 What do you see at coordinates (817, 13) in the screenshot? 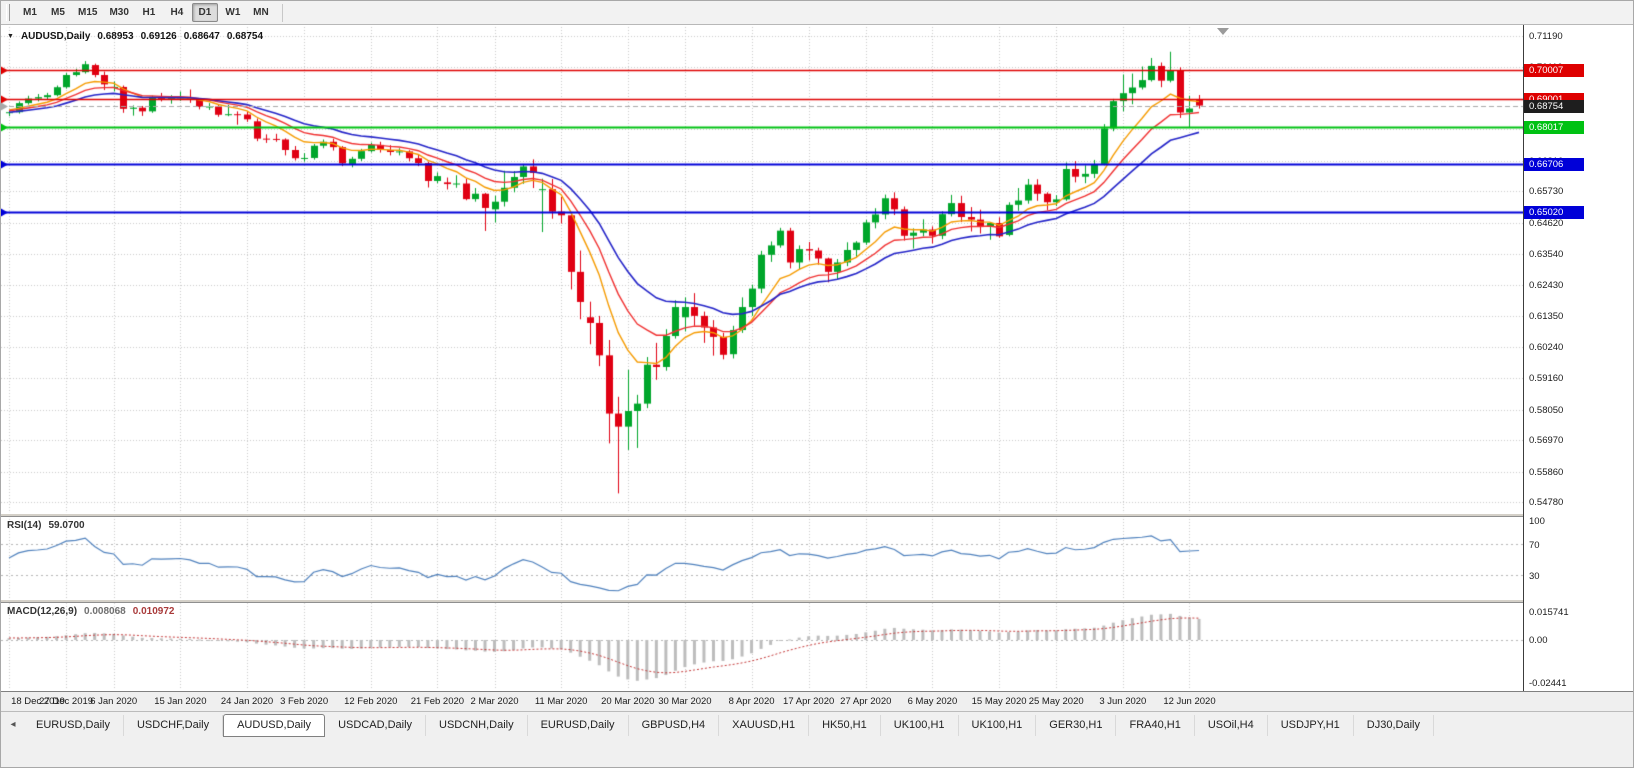
I see `timeframe-toolbar: M1 M5 M15 M30 H1 H4 D1 W1 MN` at bounding box center [817, 13].